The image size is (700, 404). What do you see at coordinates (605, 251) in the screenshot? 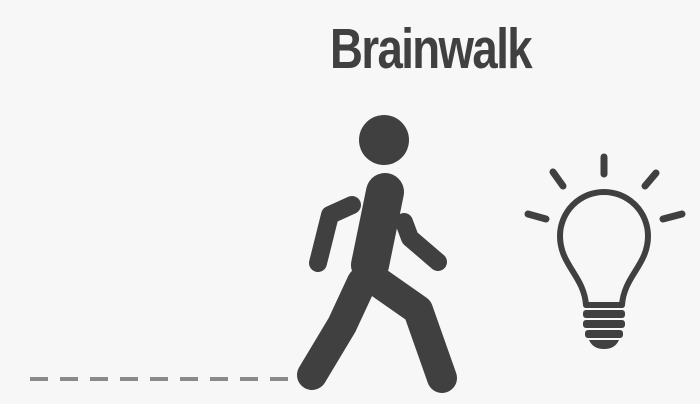
I see `lightbulb-idea-icon` at bounding box center [605, 251].